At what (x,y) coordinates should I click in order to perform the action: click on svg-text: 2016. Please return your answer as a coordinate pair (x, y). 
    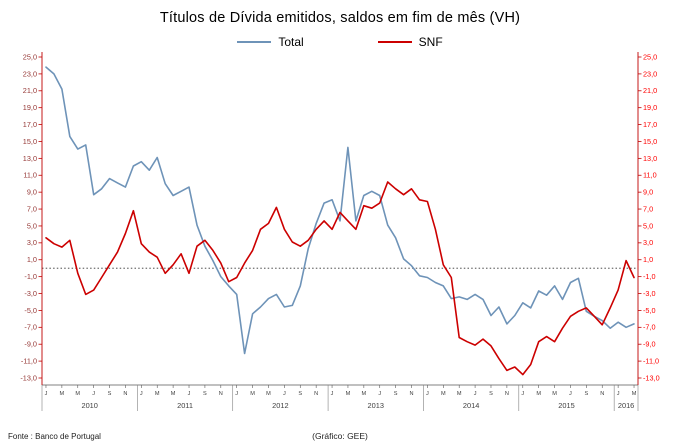
    Looking at the image, I should click on (626, 405).